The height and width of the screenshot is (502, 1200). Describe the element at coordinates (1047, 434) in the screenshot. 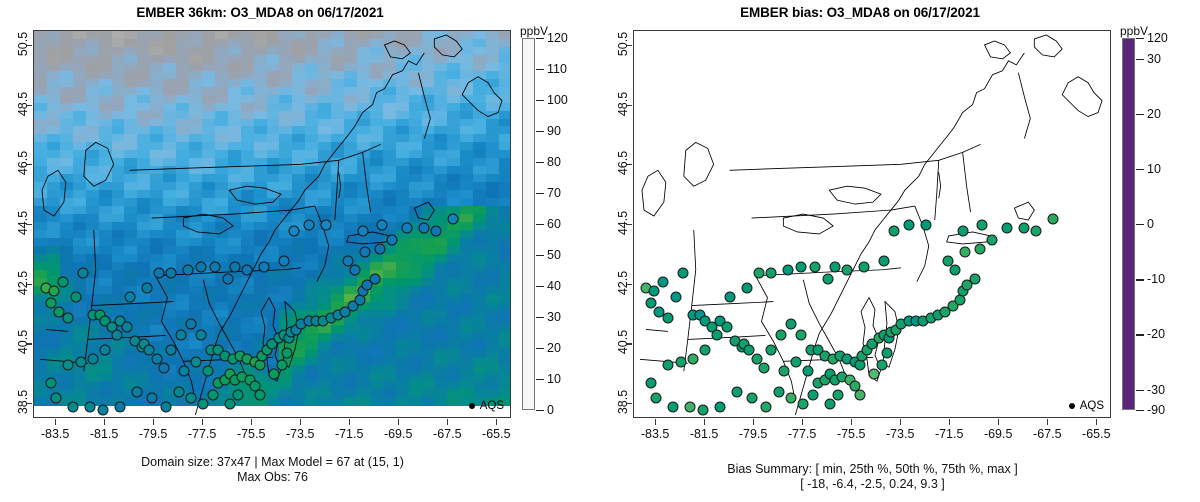

I see `x-axis-label: -67.5` at that location.